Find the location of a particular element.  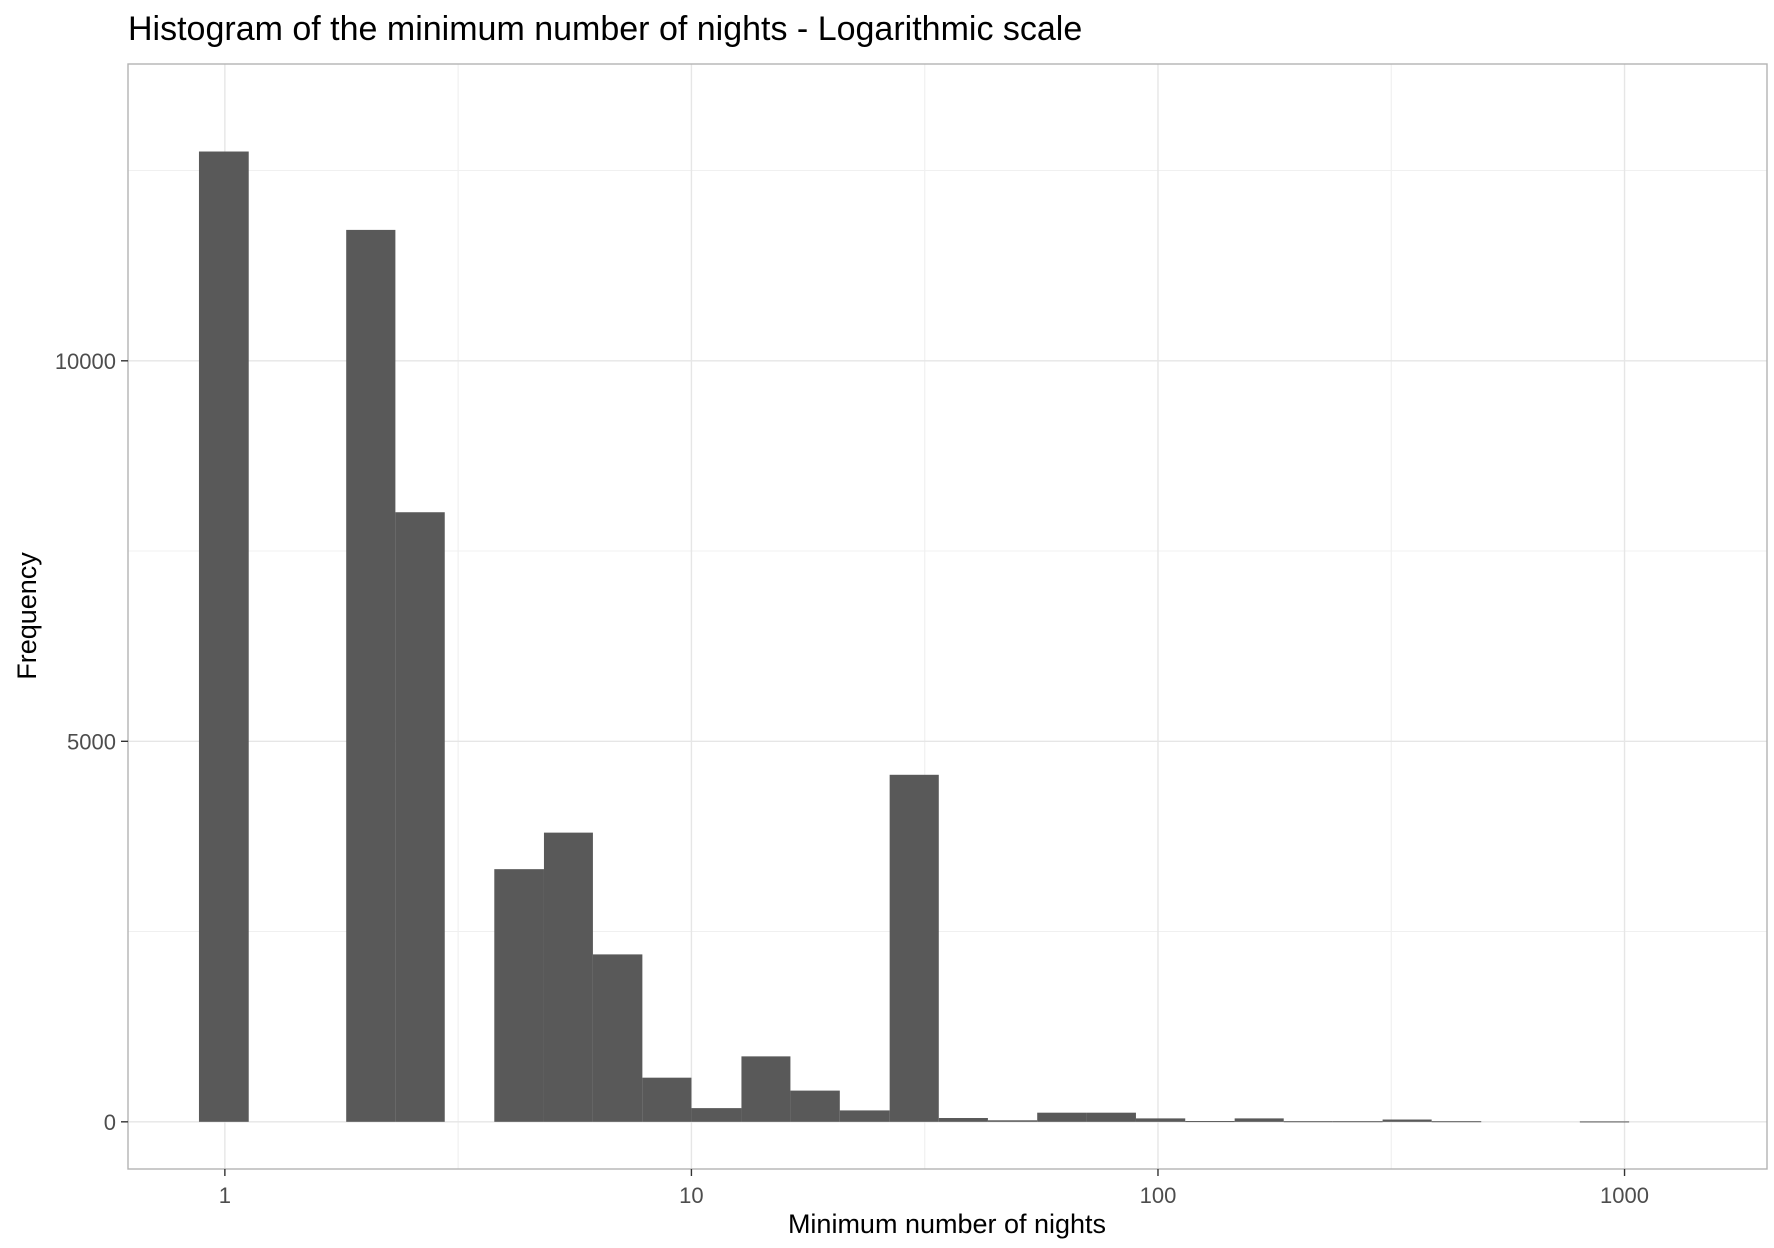

x-tick-label: 10 is located at coordinates (691, 1195).